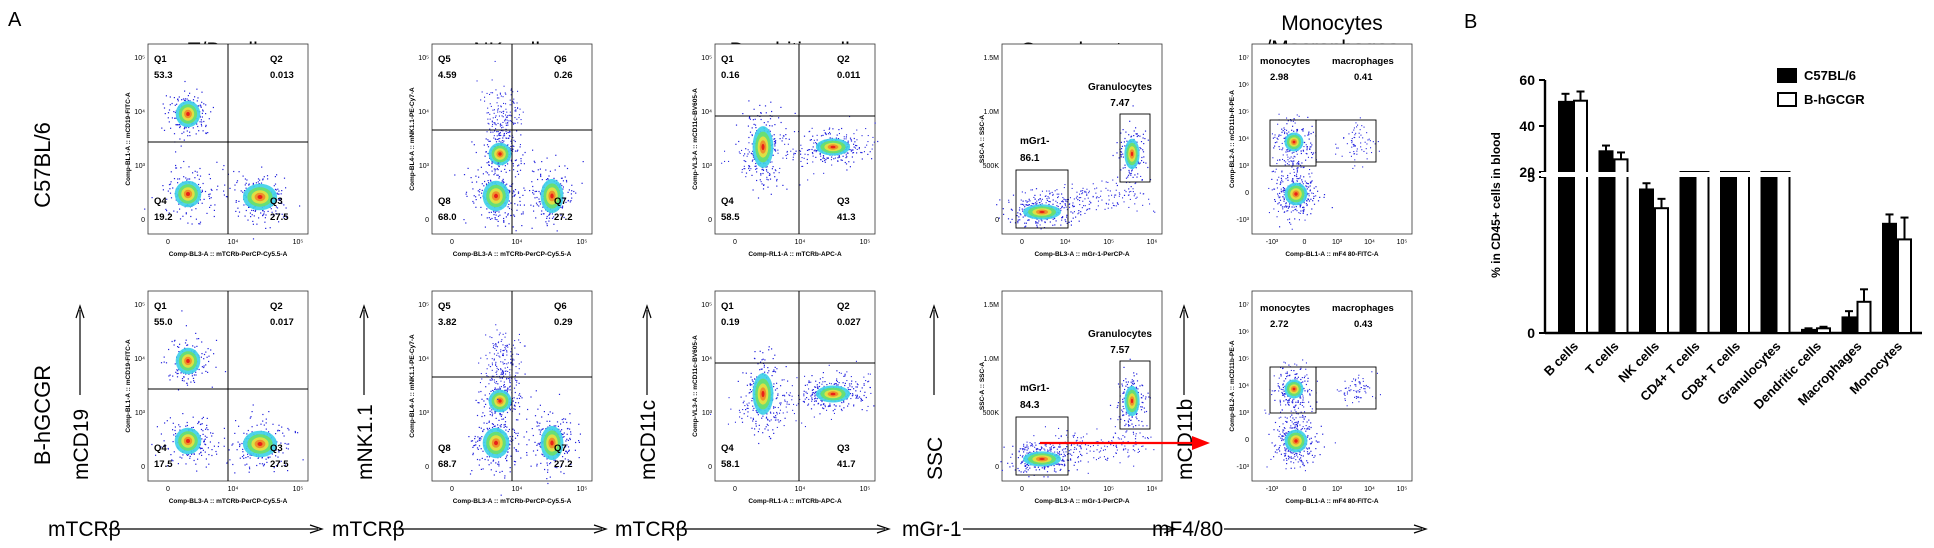 This screenshot has width=1934, height=548. Describe the element at coordinates (42, 415) in the screenshot. I see `row-label-b-hgcgr: B-hGCGR` at that location.